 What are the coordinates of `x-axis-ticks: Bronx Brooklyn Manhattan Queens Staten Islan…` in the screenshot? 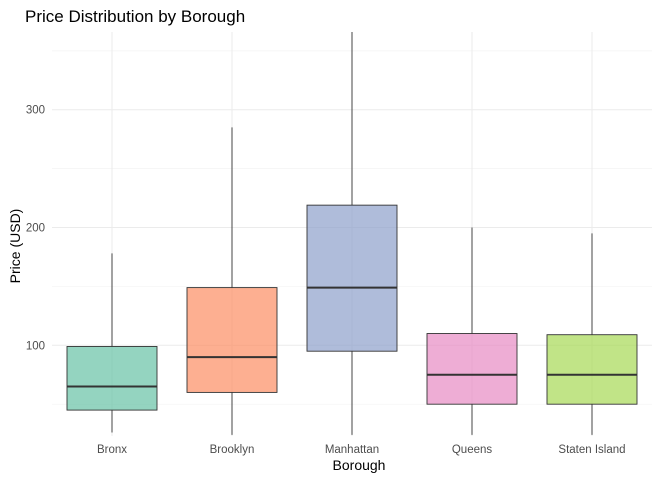 It's located at (361, 450).